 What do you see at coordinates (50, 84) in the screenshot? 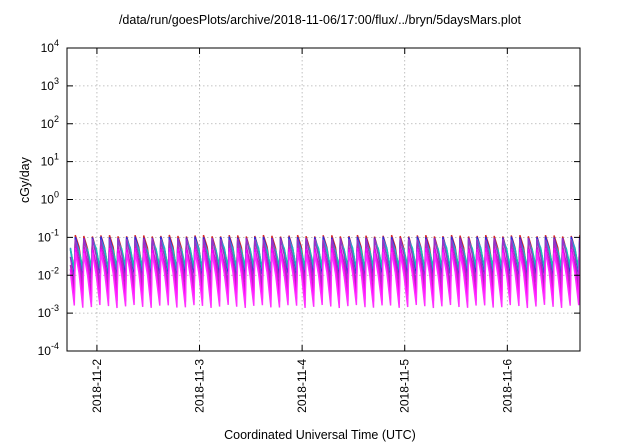
I see `y-tick-label: 10³` at bounding box center [50, 84].